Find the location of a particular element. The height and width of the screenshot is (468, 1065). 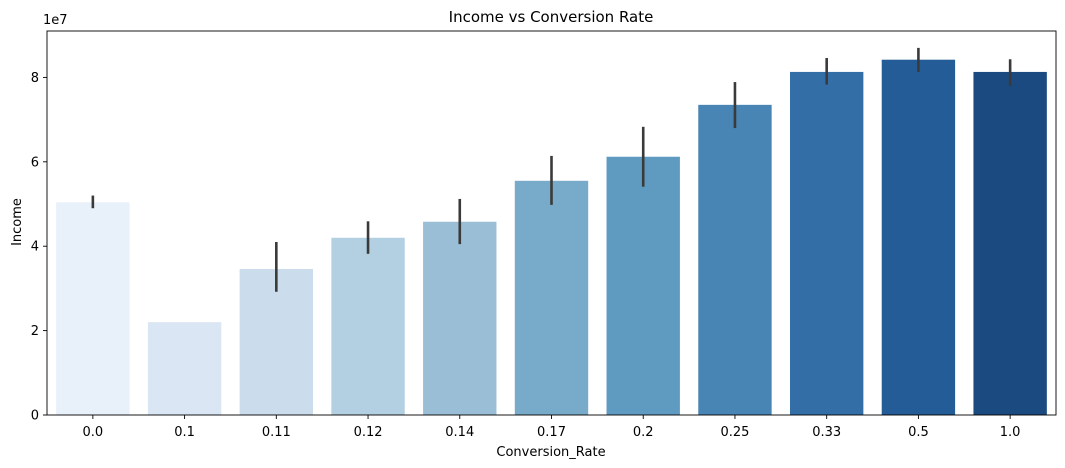

x-tick-label-0.2: 0.2 is located at coordinates (643, 432).